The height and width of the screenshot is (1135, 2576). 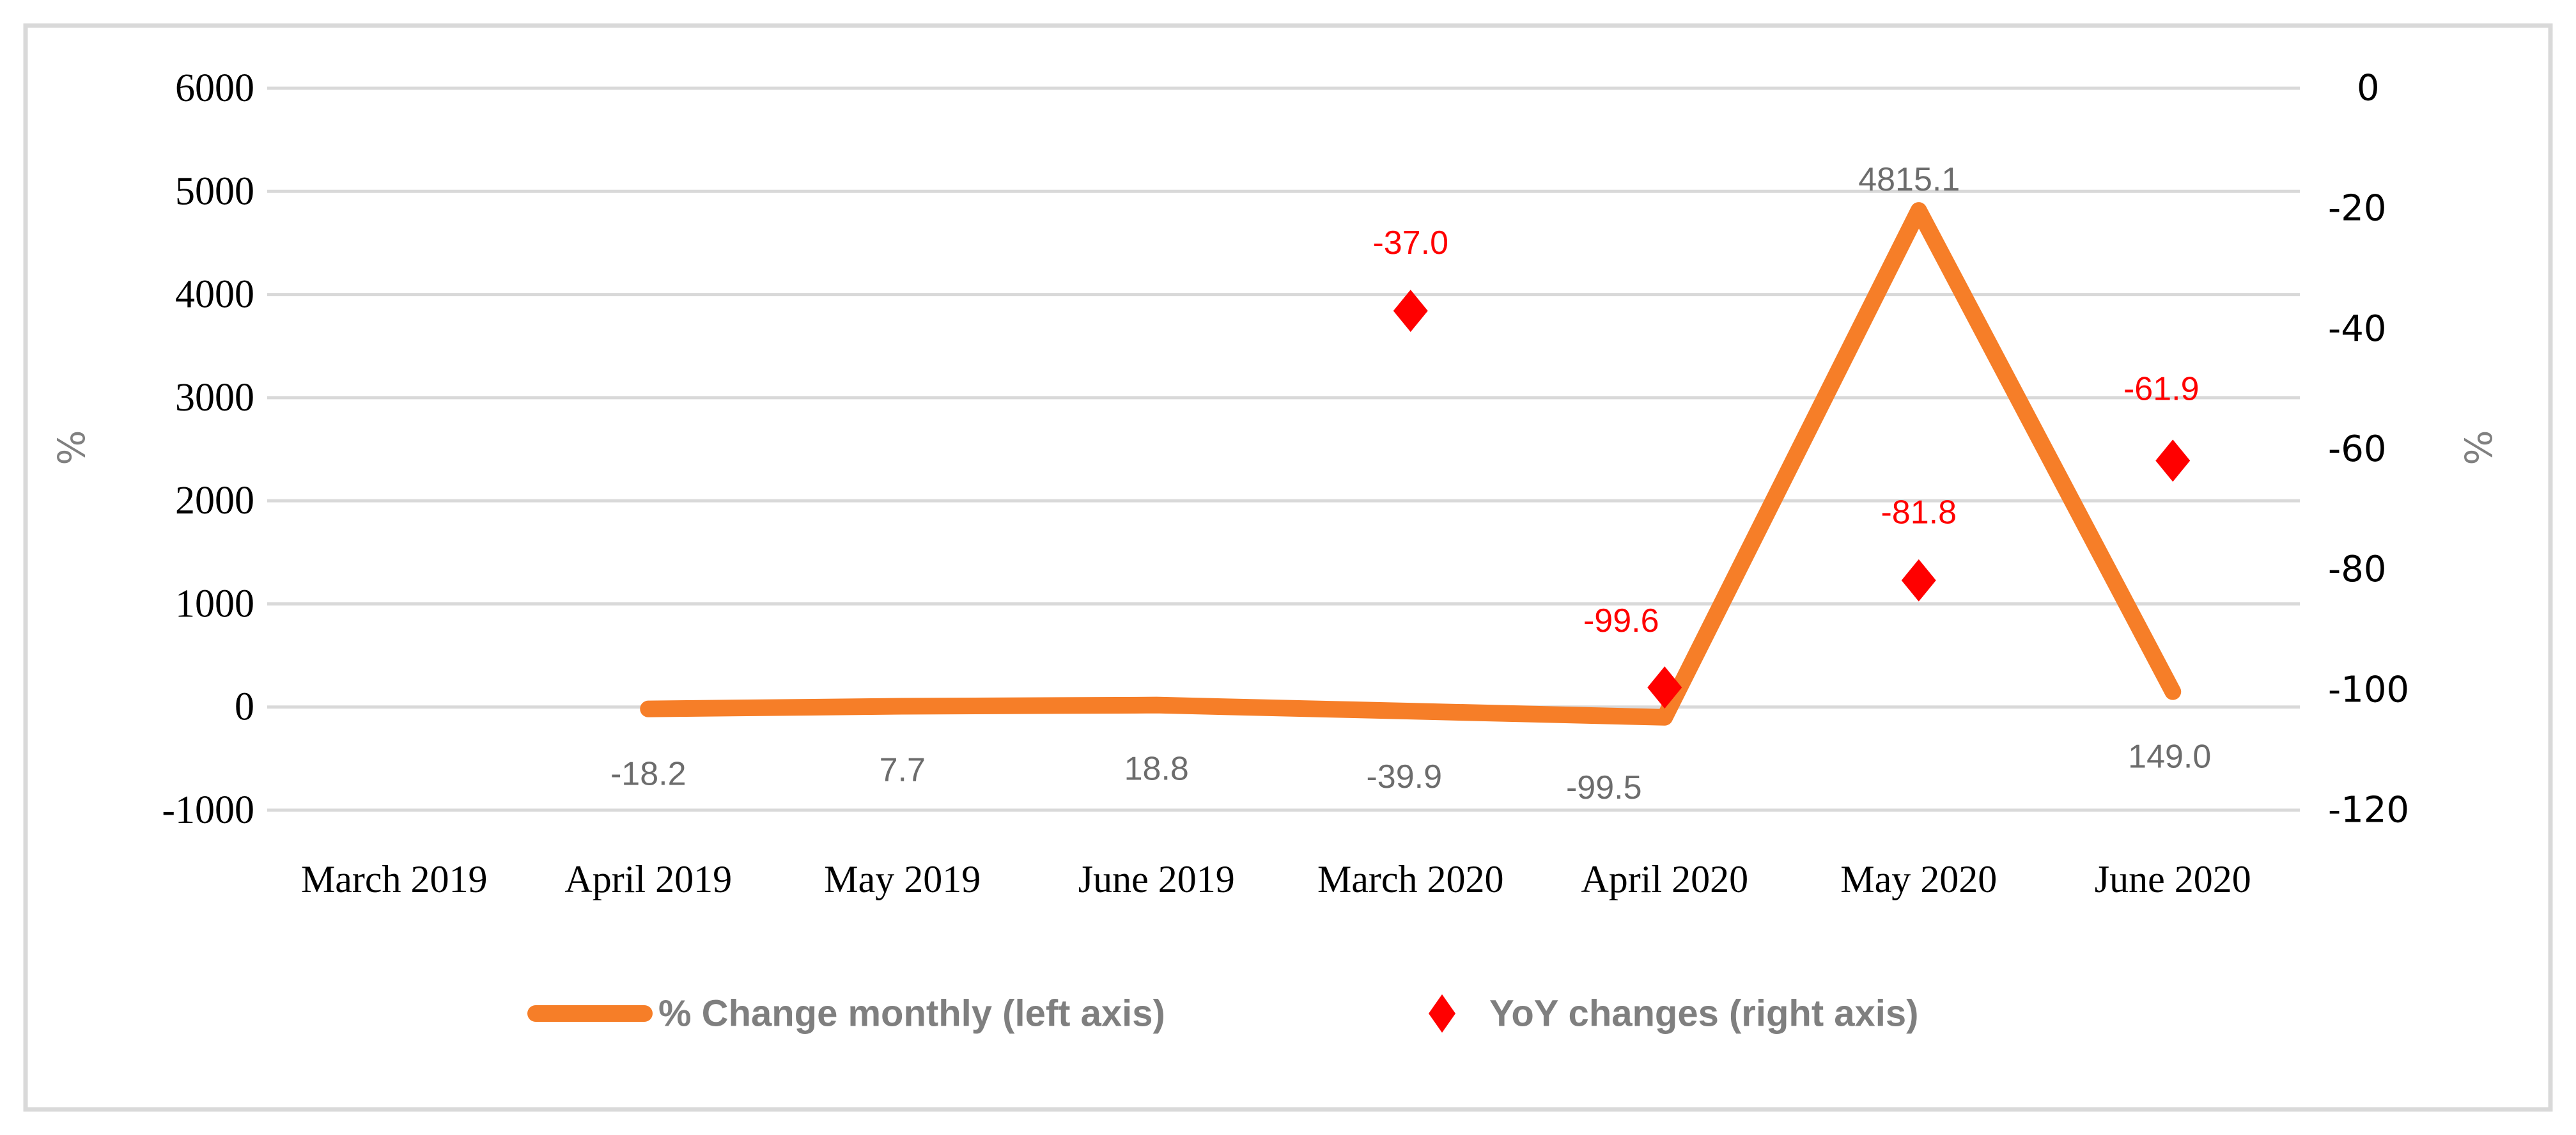 What do you see at coordinates (911, 1014) in the screenshot?
I see `legend-item-monthly-change-label: % Change monthly (left axis)` at bounding box center [911, 1014].